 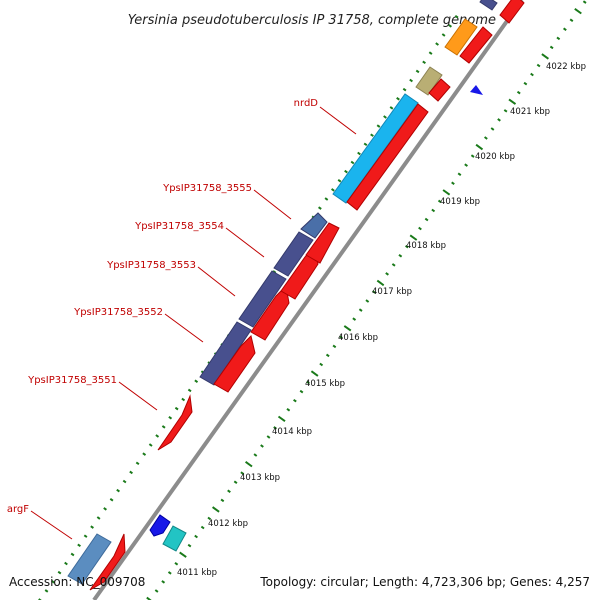 I want to click on feature-khaki, so click(x=429, y=81).